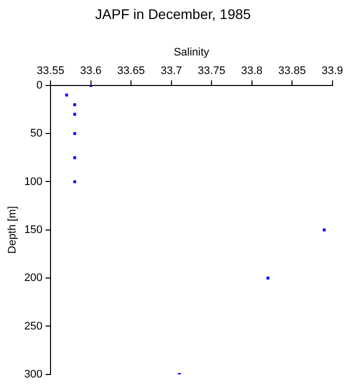 The image size is (346, 384). I want to click on x-tick-label: 33.55, so click(50, 70).